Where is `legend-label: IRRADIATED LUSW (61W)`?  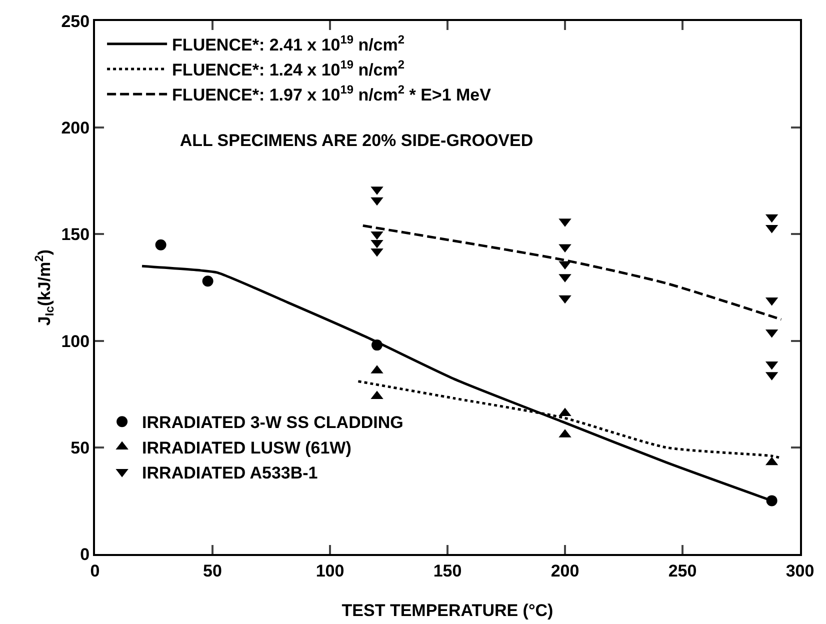 legend-label: IRRADIATED LUSW (61W) is located at coordinates (247, 448).